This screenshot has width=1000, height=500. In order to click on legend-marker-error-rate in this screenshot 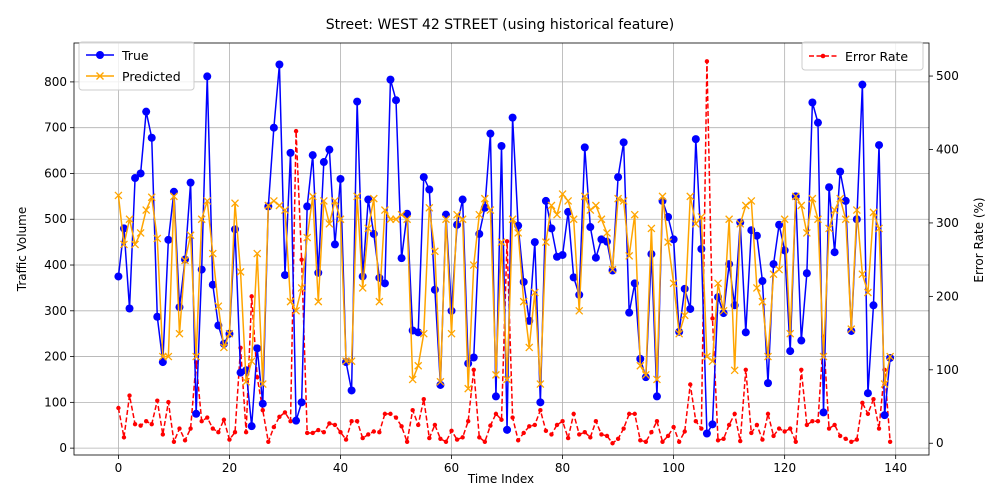, I will do `click(823, 56)`.